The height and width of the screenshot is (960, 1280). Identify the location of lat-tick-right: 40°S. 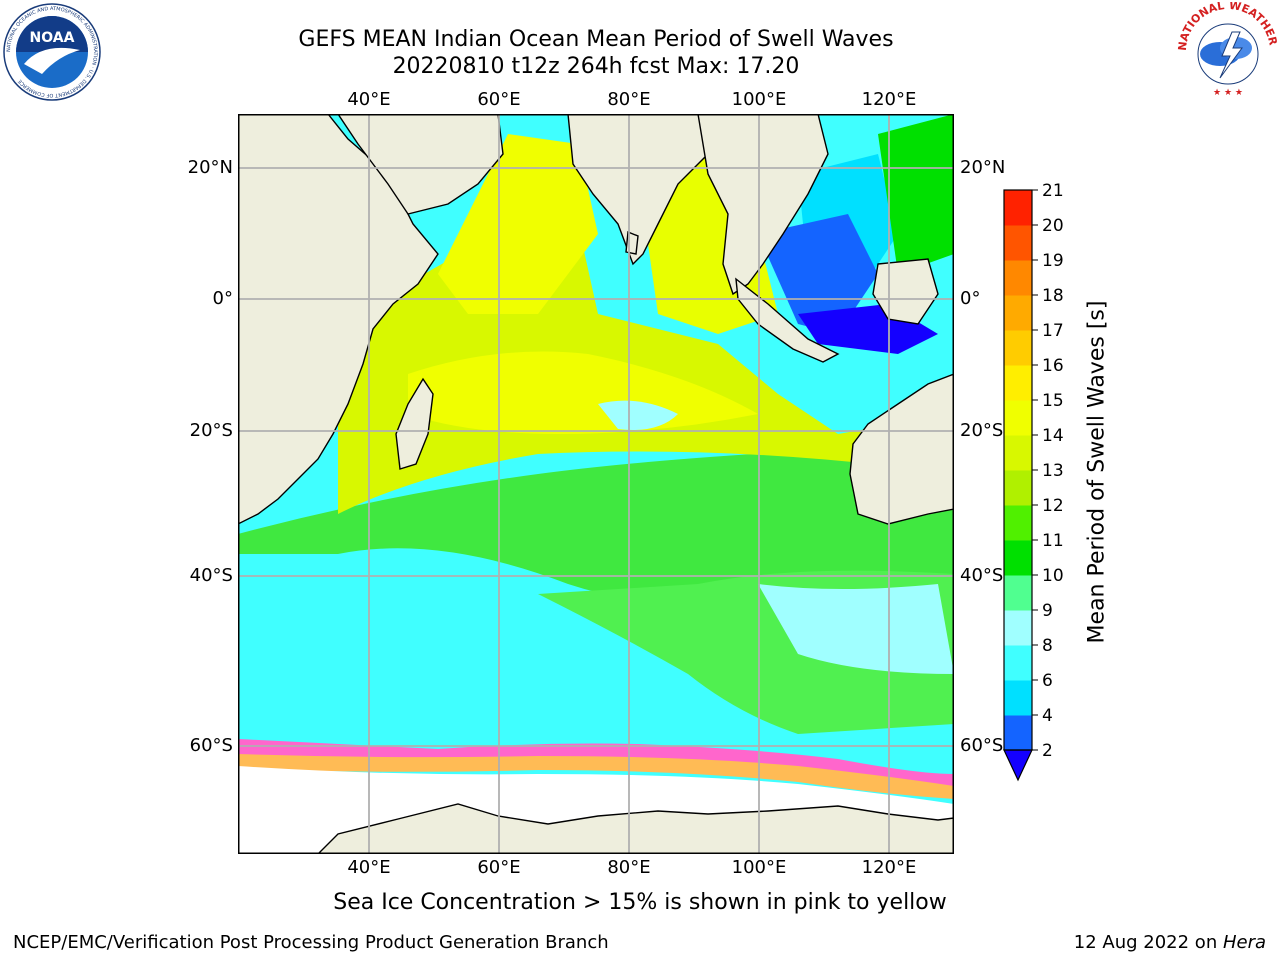
(982, 575).